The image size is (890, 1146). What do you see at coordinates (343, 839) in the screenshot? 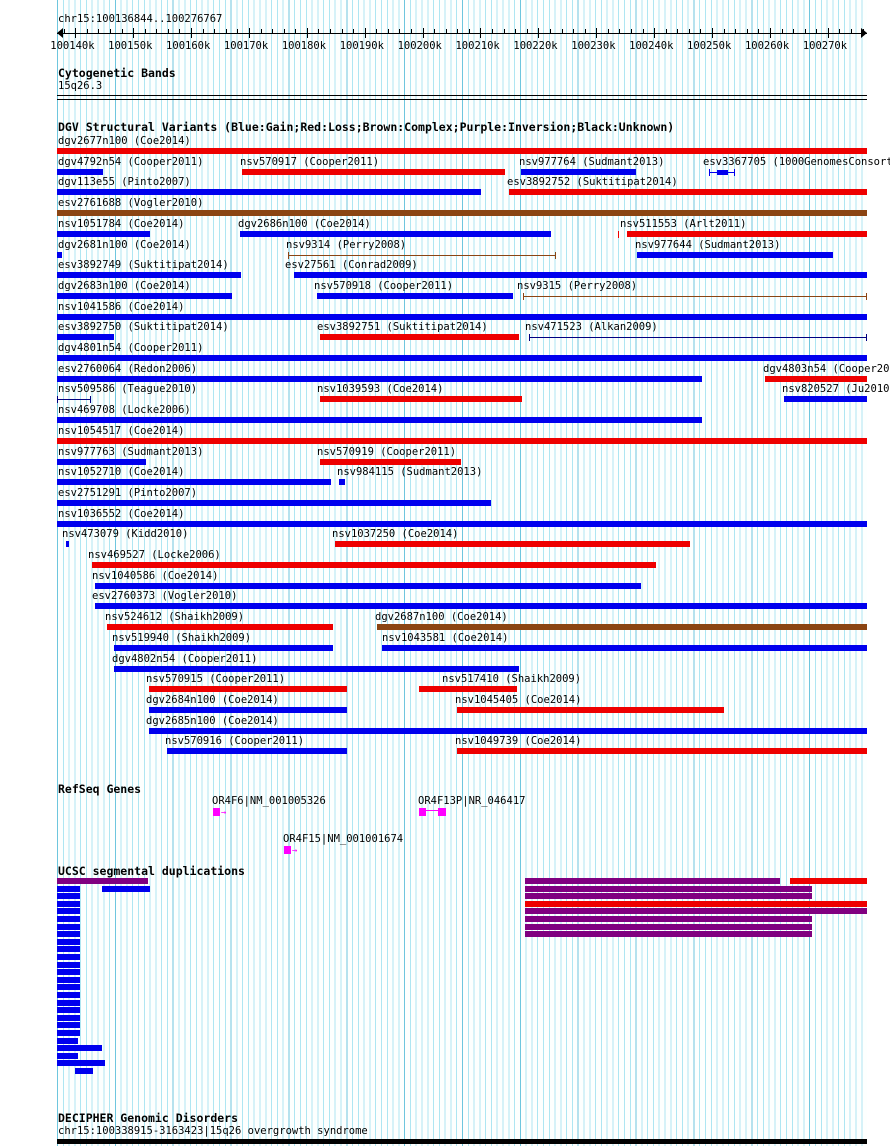
I see `refseq-gene-label: OR4F15|NM_001001674` at bounding box center [343, 839].